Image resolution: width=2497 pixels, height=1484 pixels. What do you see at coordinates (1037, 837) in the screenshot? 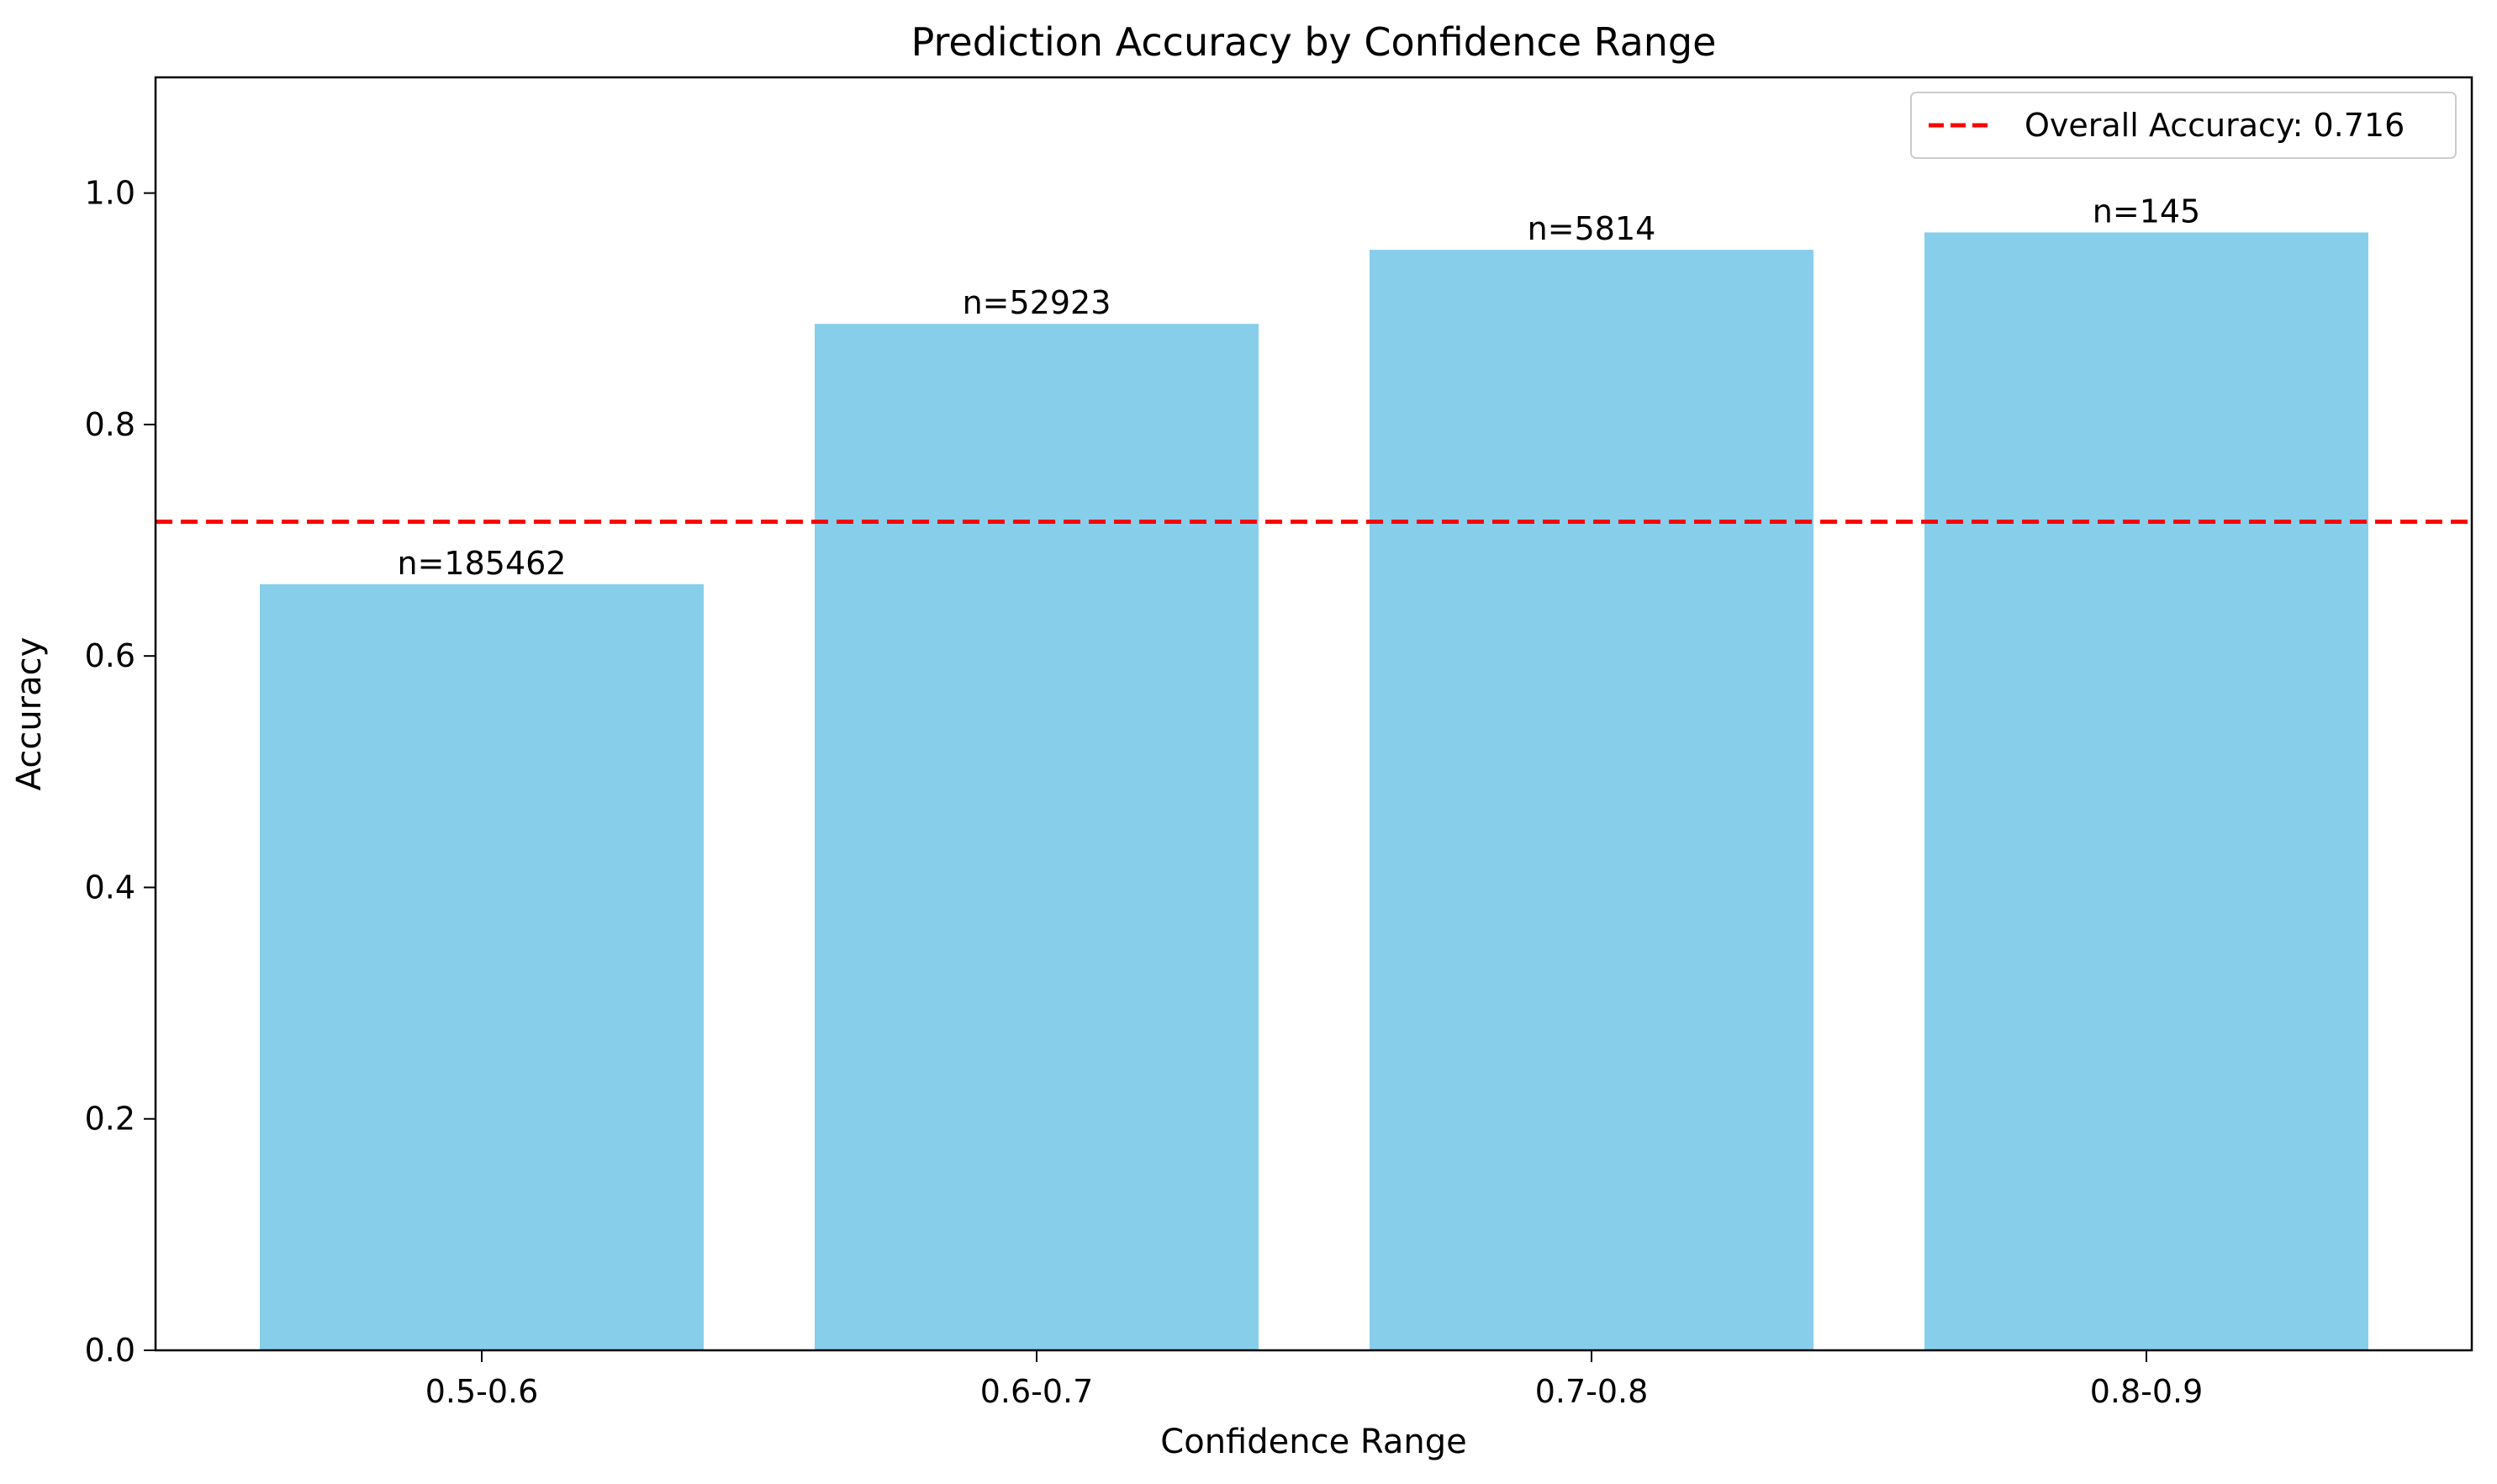
I see `bar-0.6-0.7` at bounding box center [1037, 837].